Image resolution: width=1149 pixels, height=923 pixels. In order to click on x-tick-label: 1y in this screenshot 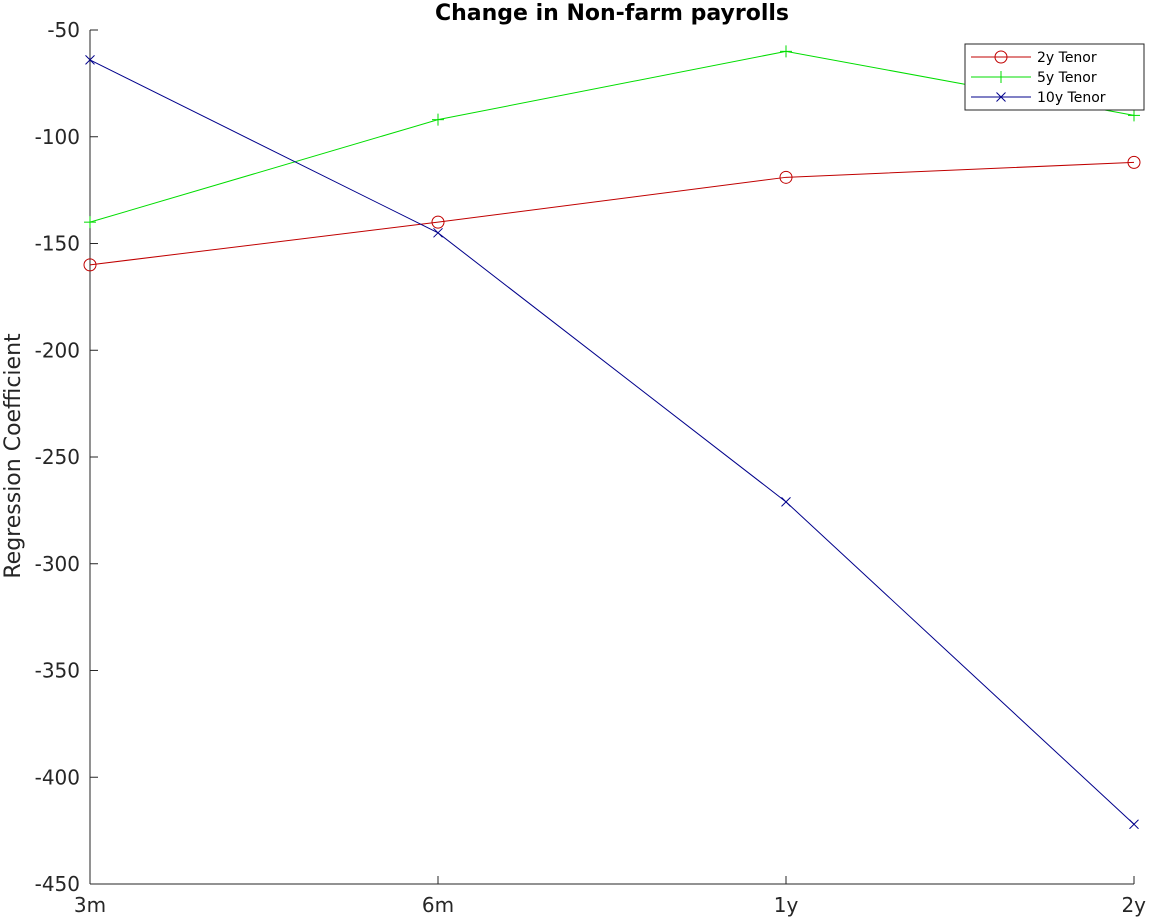, I will do `click(786, 905)`.